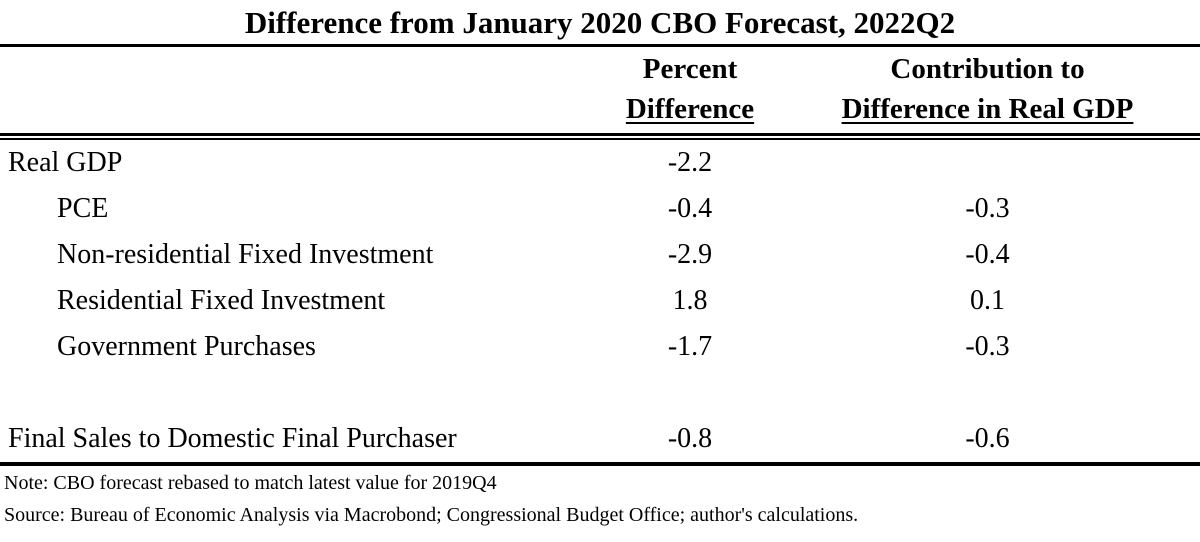 This screenshot has height=542, width=1200. Describe the element at coordinates (690, 438) in the screenshot. I see `row-percent-difference: -0.8` at that location.